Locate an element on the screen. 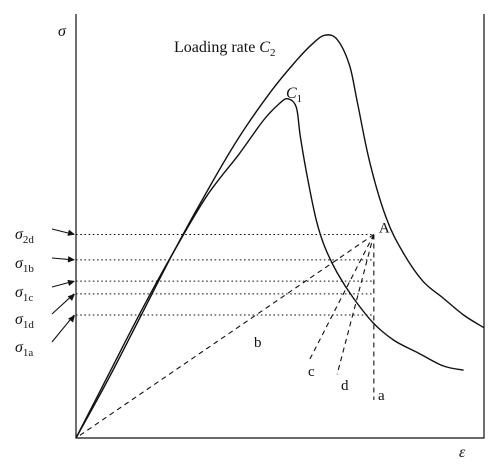 Image resolution: width=500 pixels, height=474 pixels. x-axis-label: ε is located at coordinates (462, 452).